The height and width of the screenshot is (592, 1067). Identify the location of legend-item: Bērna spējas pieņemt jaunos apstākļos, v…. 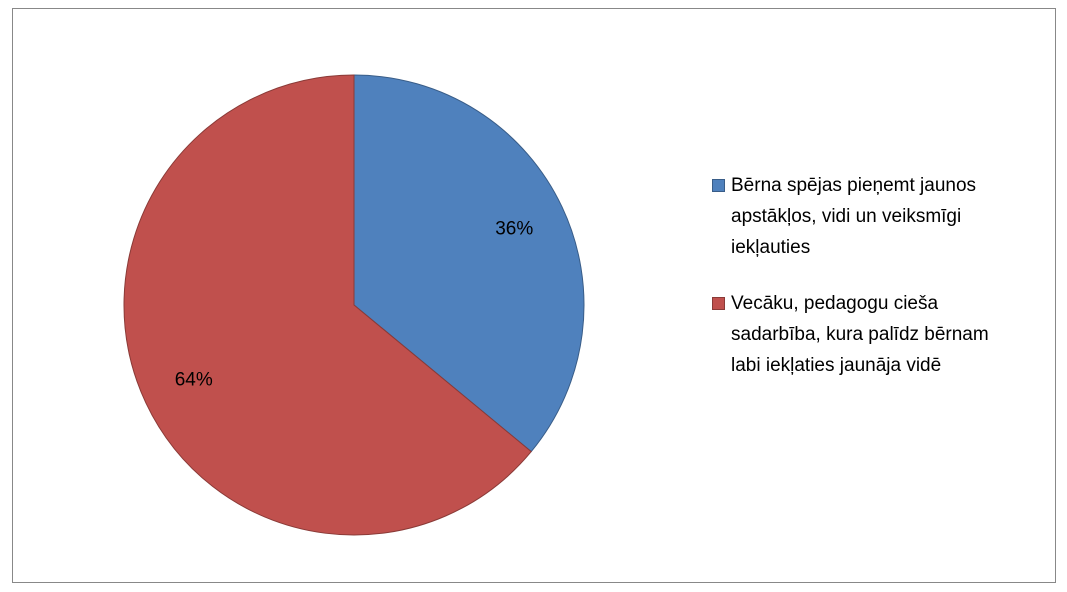
(872, 216).